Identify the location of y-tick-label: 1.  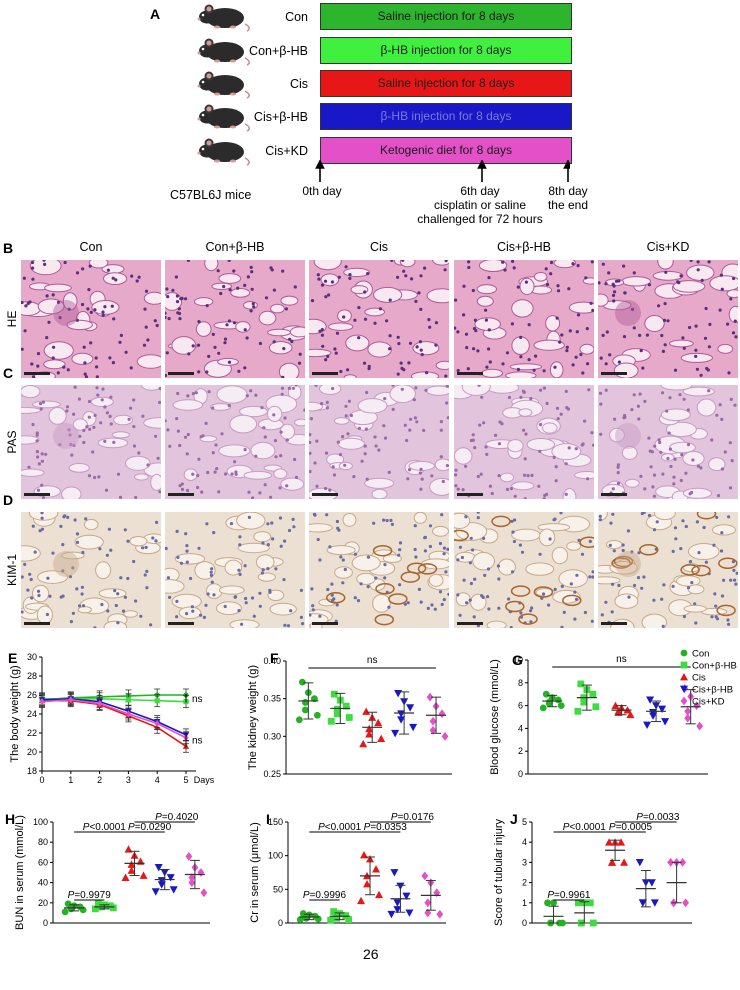
(524, 903).